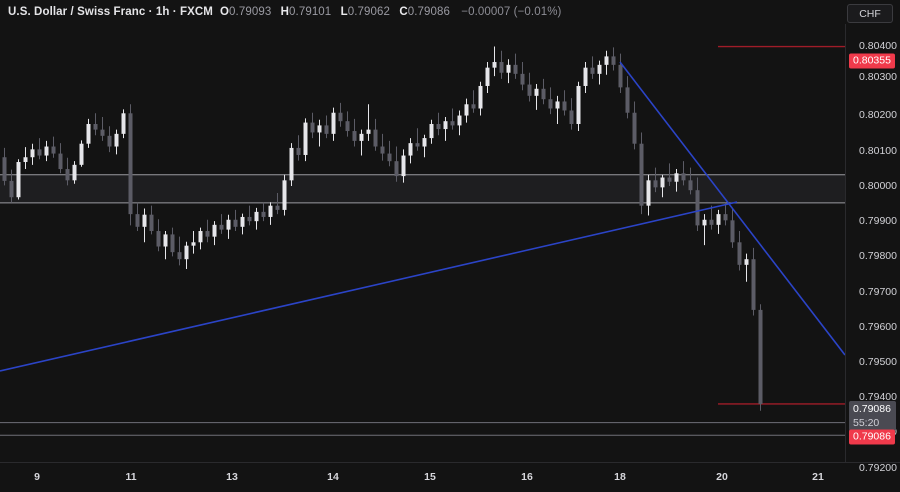  Describe the element at coordinates (872, 409) in the screenshot. I see `last-price-value: 0.79086` at that location.